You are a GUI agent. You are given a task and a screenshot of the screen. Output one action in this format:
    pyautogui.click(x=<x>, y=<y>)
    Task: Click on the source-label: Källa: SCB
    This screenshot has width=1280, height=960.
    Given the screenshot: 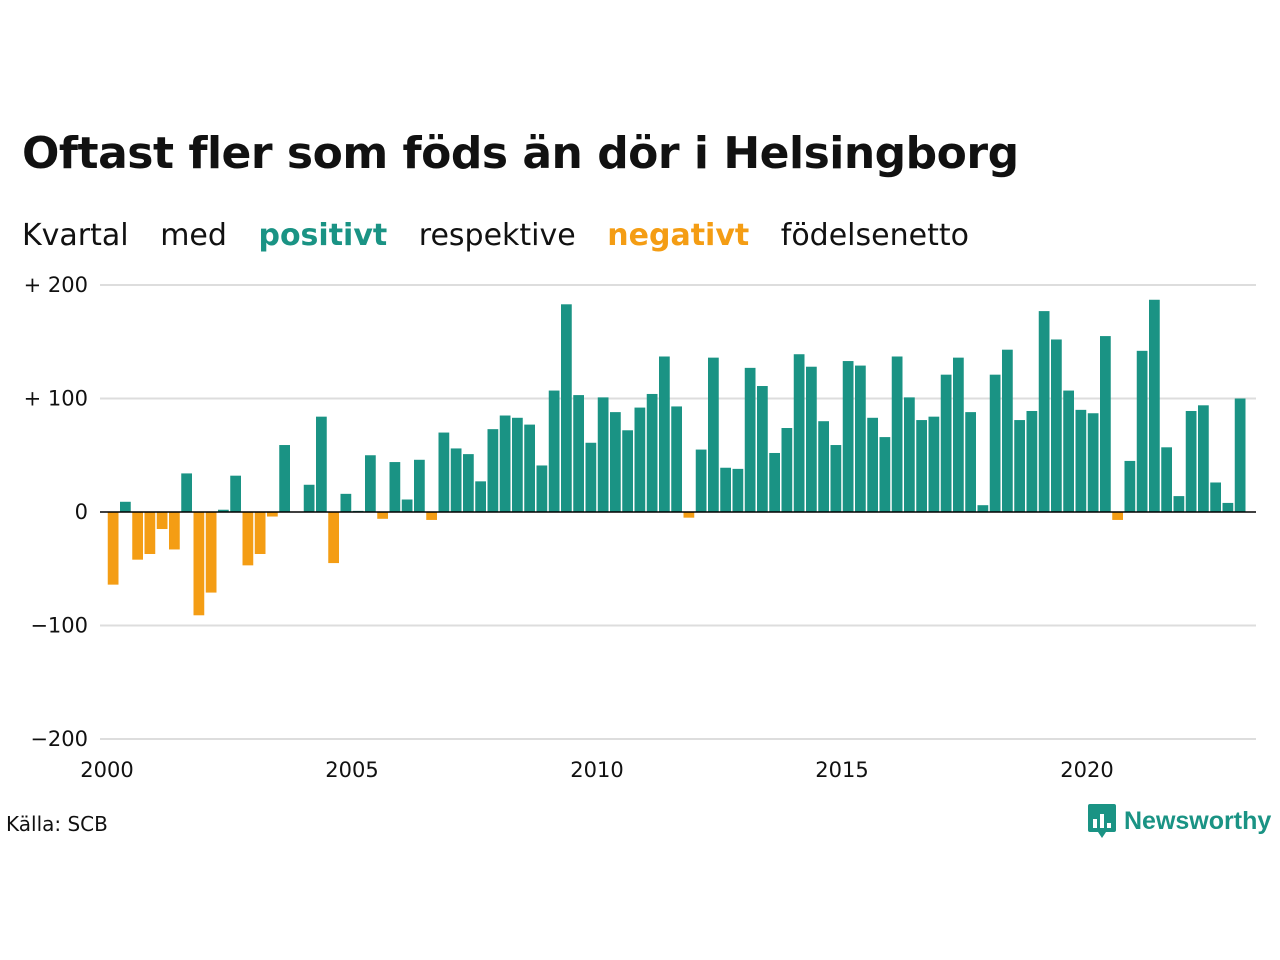 What is the action you would take?
    pyautogui.click(x=57, y=824)
    